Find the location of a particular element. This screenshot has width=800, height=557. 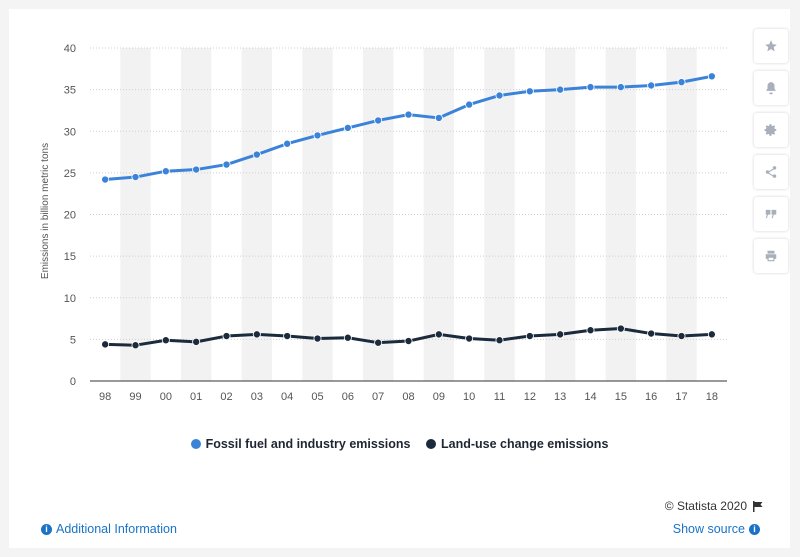

gear-icon is located at coordinates (770, 130).